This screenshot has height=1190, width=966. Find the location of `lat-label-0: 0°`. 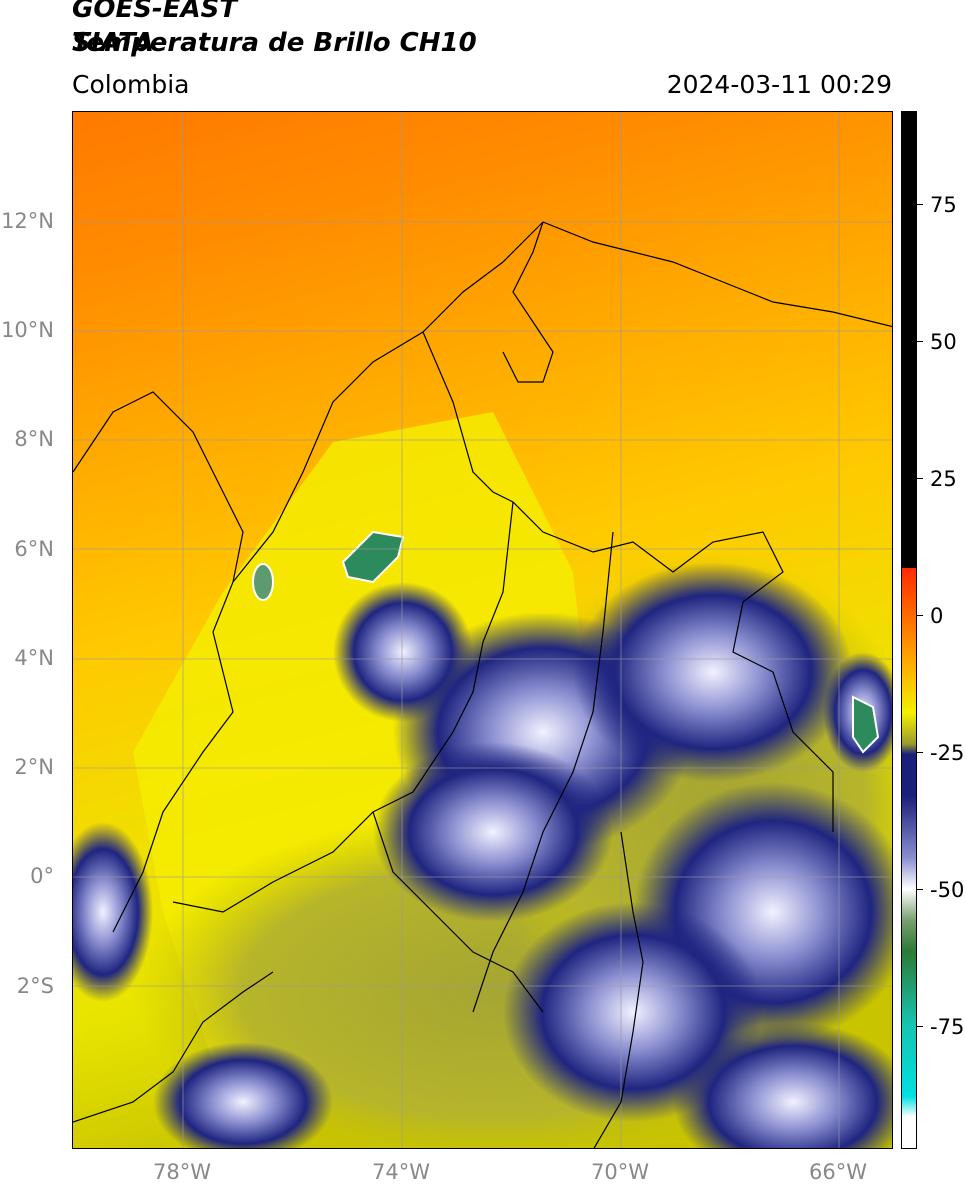

lat-label-0: 0° is located at coordinates (42, 876).